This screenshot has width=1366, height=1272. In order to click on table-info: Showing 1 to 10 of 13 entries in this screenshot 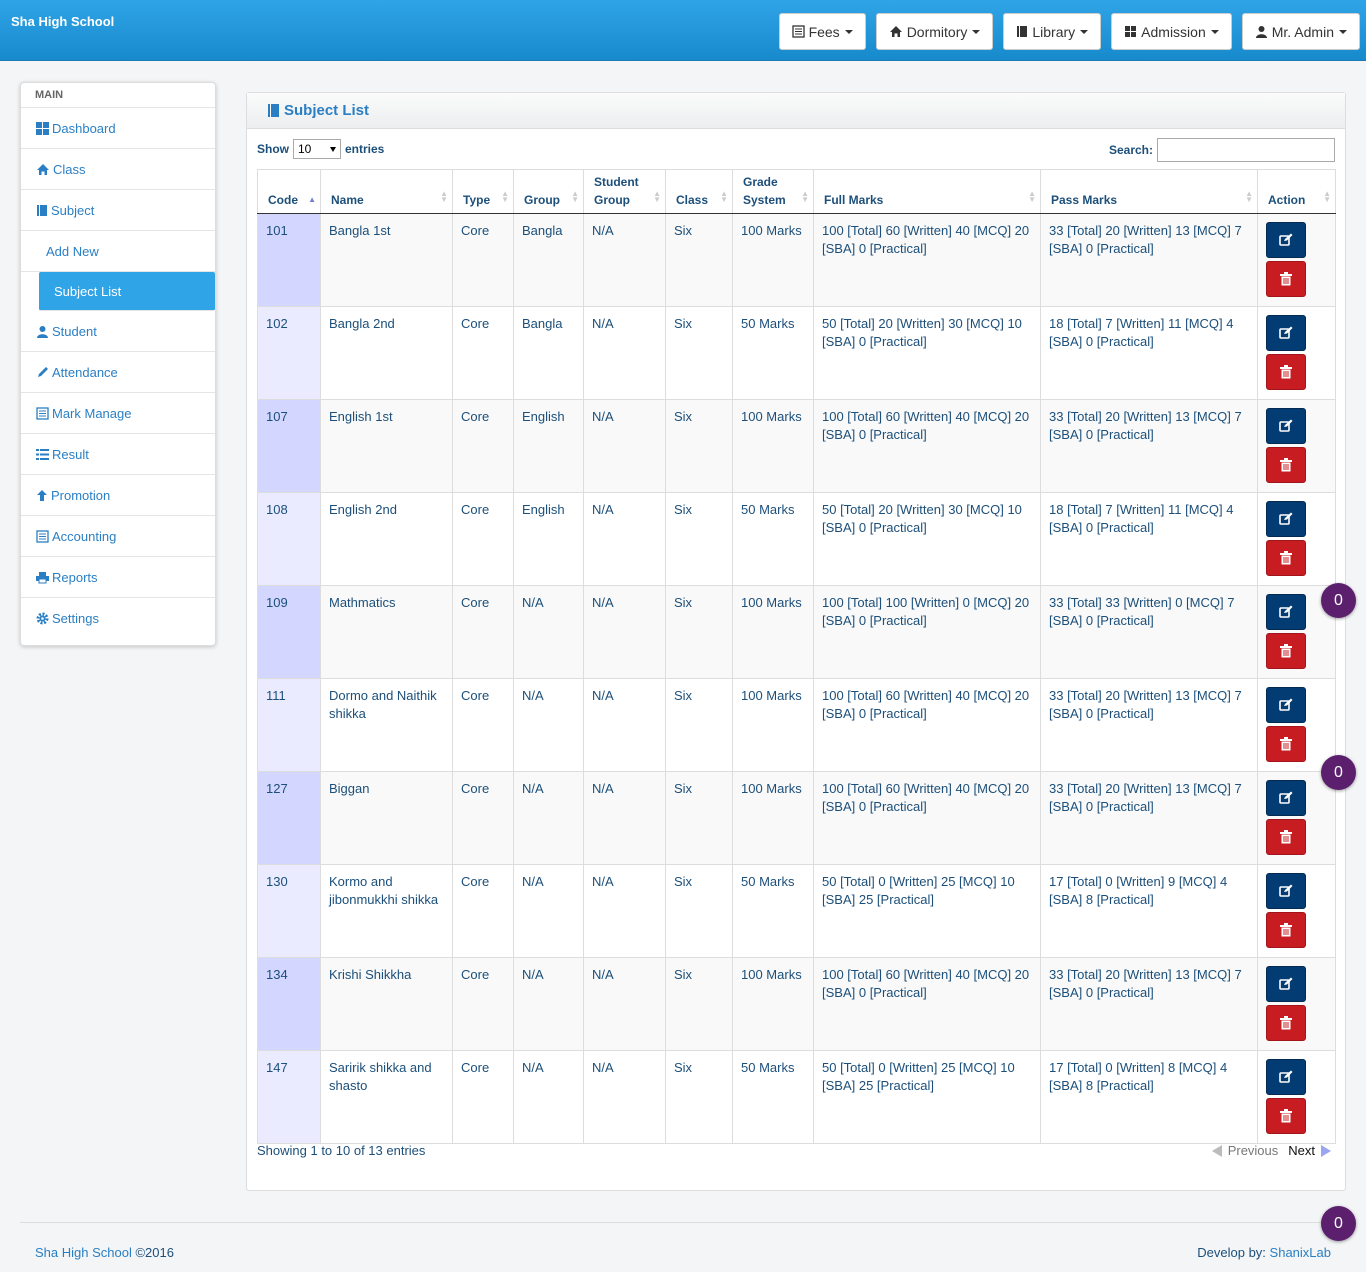, I will do `click(341, 1150)`.